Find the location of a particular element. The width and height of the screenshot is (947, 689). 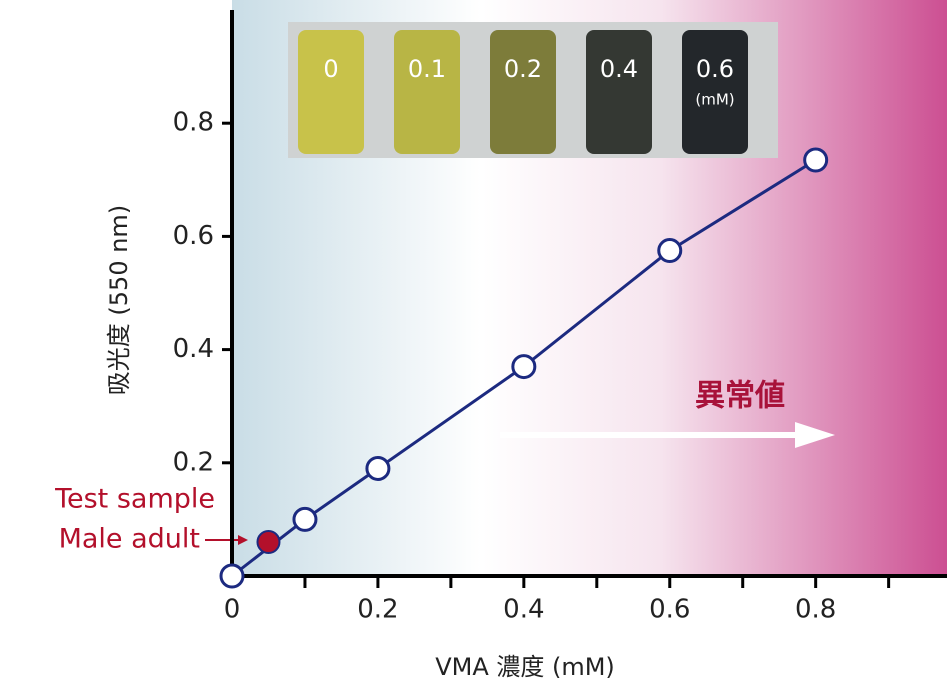

x-tick-label: 0.4 is located at coordinates (523, 610).